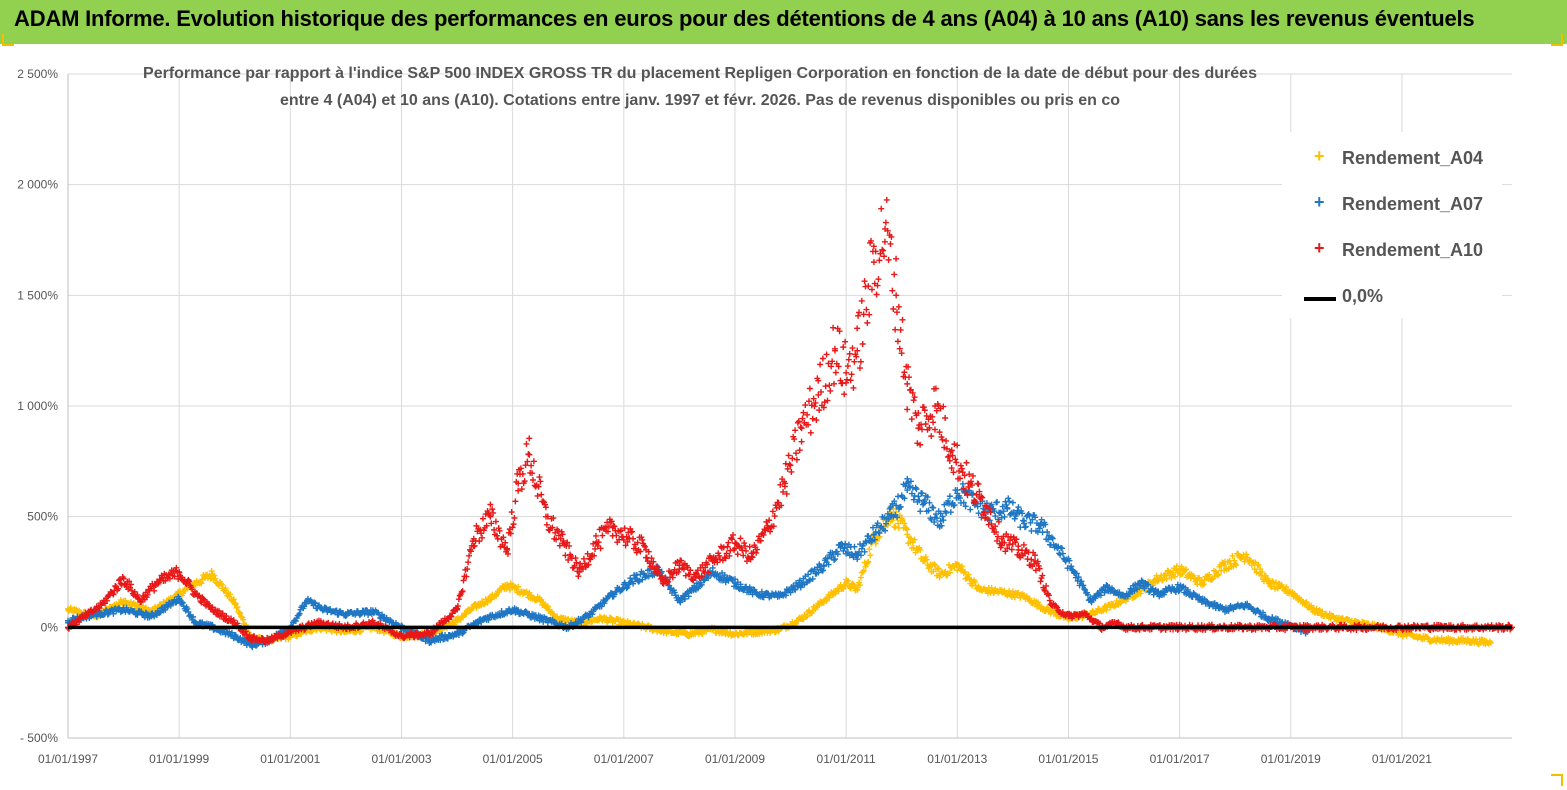 Image resolution: width=1567 pixels, height=790 pixels. What do you see at coordinates (50, 627) in the screenshot?
I see `y-tick-label: 0%` at bounding box center [50, 627].